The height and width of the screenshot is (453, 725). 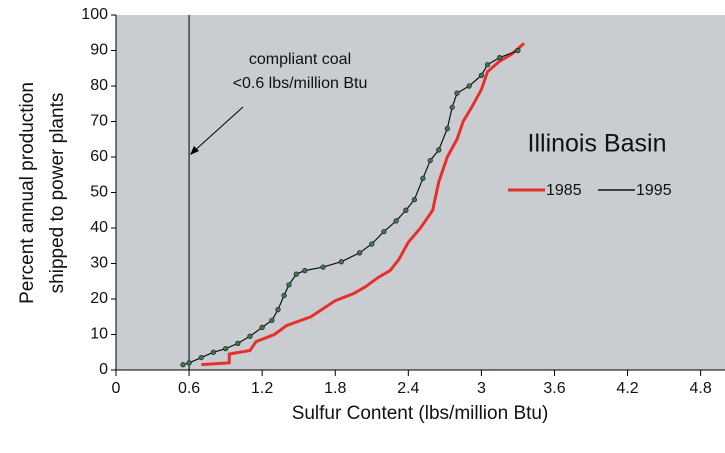 What do you see at coordinates (99, 298) in the screenshot?
I see `y-tick-label: 20` at bounding box center [99, 298].